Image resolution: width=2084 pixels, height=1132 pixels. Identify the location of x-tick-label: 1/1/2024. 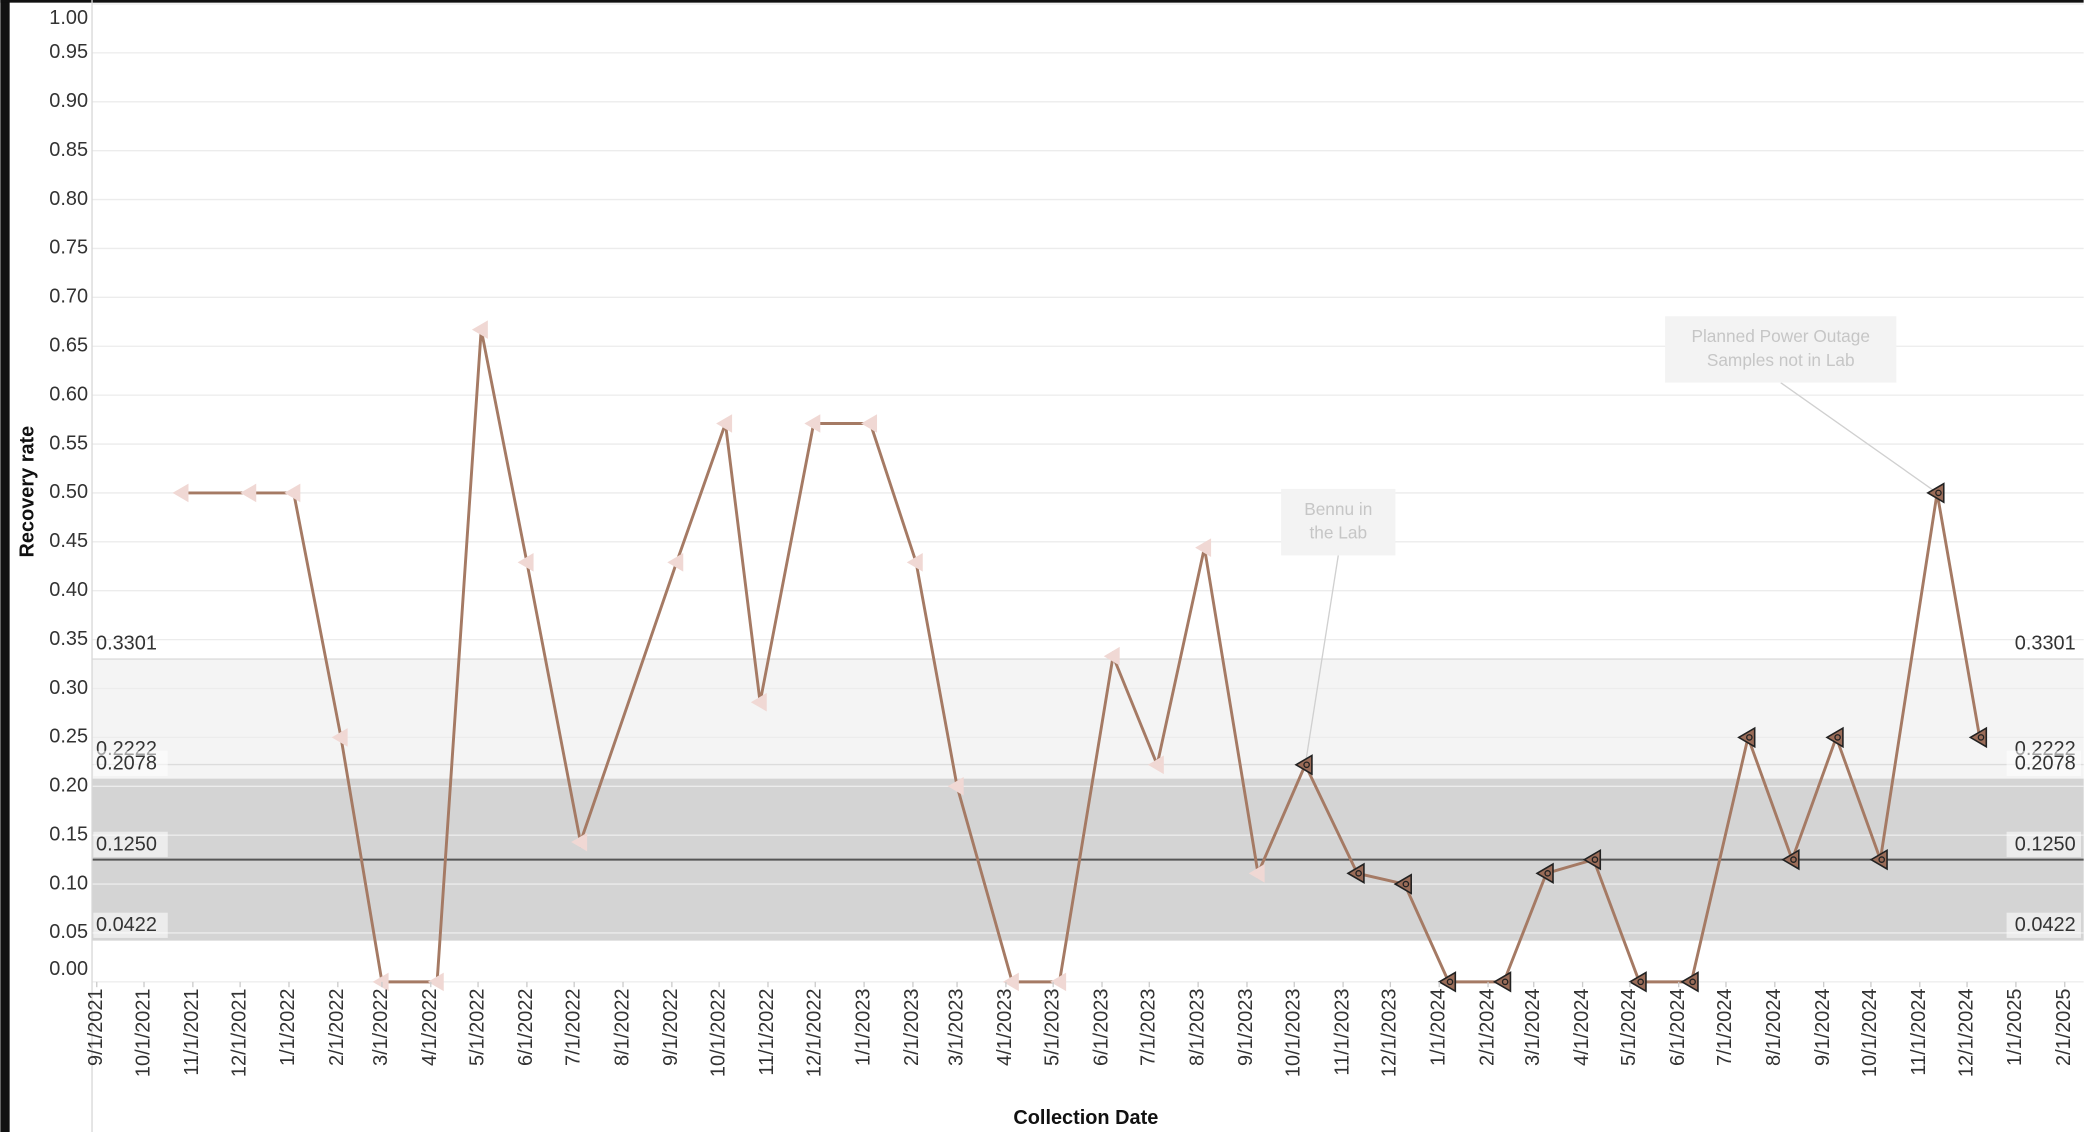
(1438, 1028).